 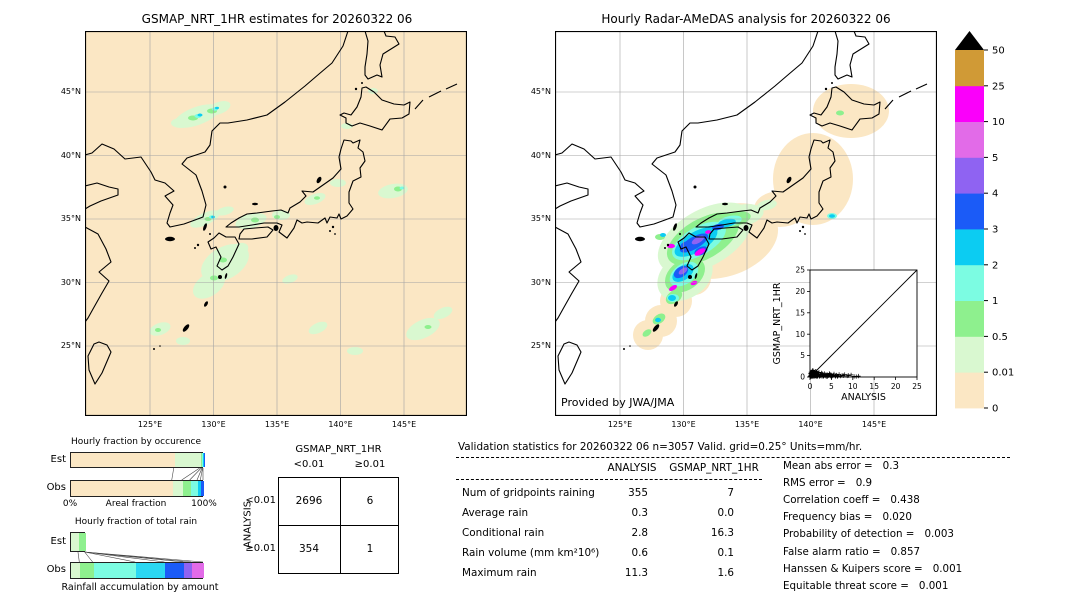 What do you see at coordinates (728, 216) in the screenshot?
I see `small-islands` at bounding box center [728, 216].